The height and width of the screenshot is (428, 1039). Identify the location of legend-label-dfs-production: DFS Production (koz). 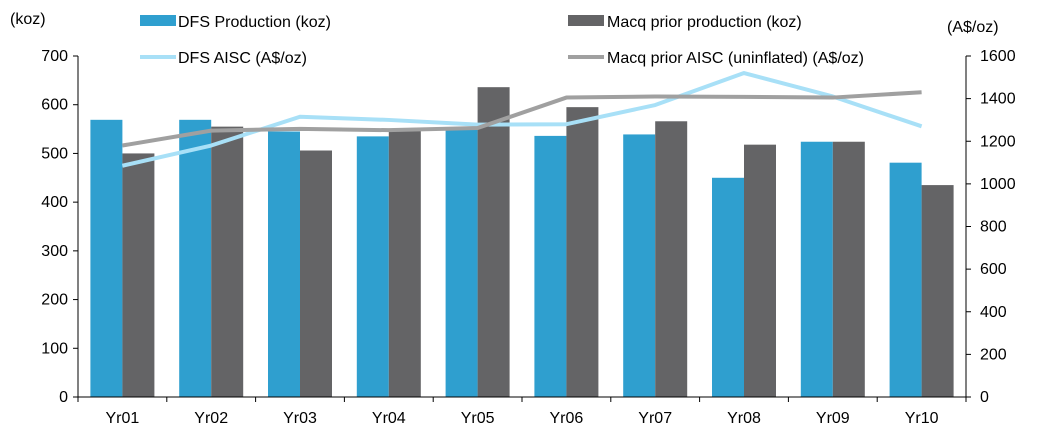
(254, 22).